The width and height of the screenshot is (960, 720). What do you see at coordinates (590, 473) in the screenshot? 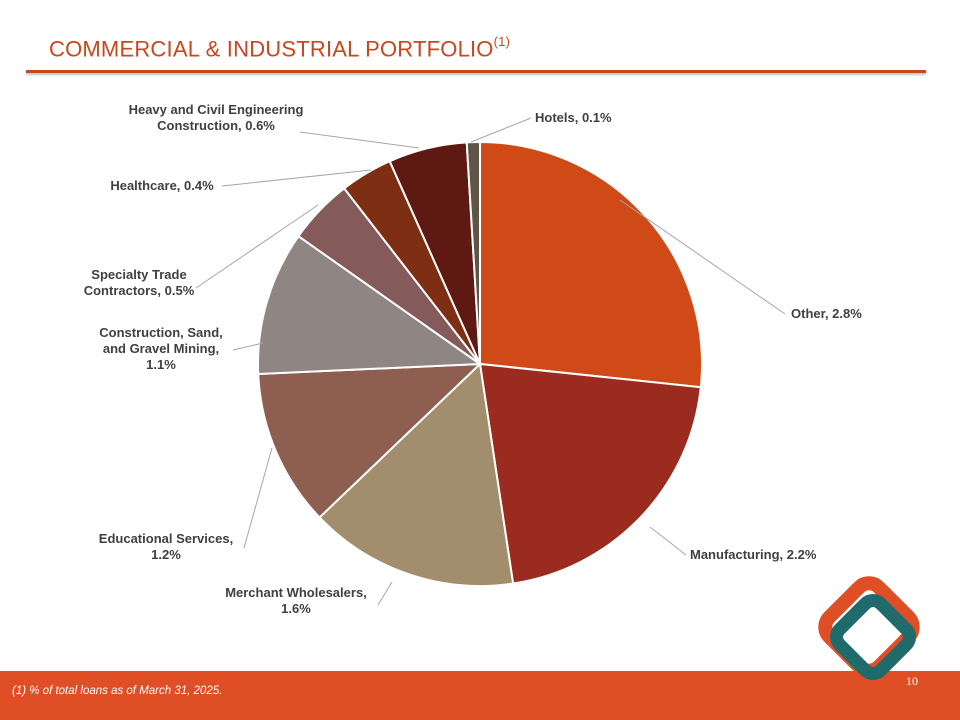
I see `pie-slice-manufacturing` at bounding box center [590, 473].